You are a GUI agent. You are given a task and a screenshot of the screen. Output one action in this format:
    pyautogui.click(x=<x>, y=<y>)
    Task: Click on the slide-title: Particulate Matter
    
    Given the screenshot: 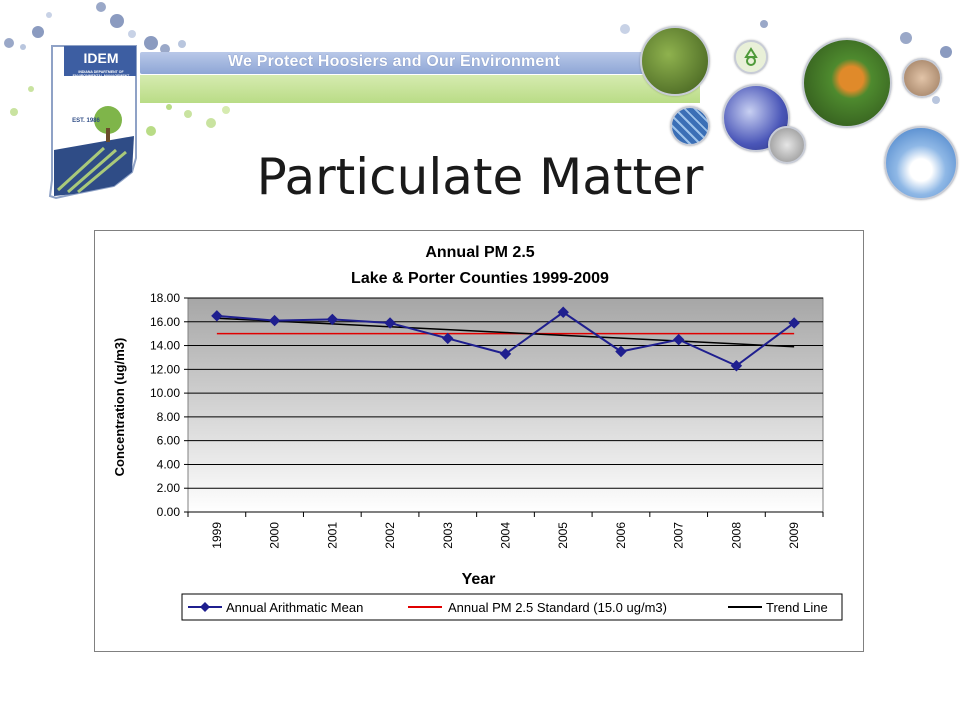 What is the action you would take?
    pyautogui.click(x=480, y=177)
    